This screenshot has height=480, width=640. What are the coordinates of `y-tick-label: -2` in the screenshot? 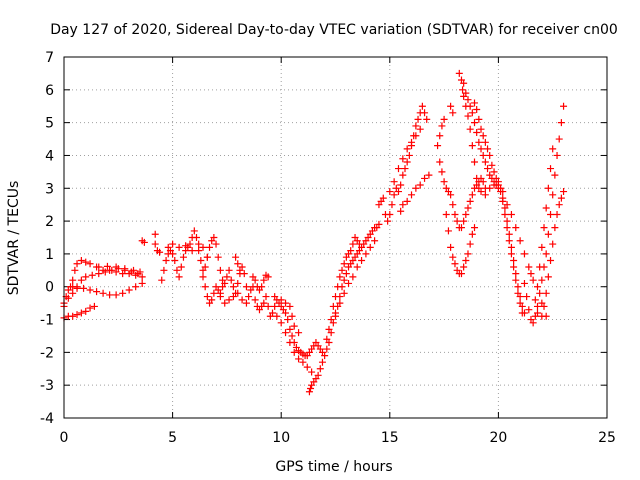 It's located at (47, 353).